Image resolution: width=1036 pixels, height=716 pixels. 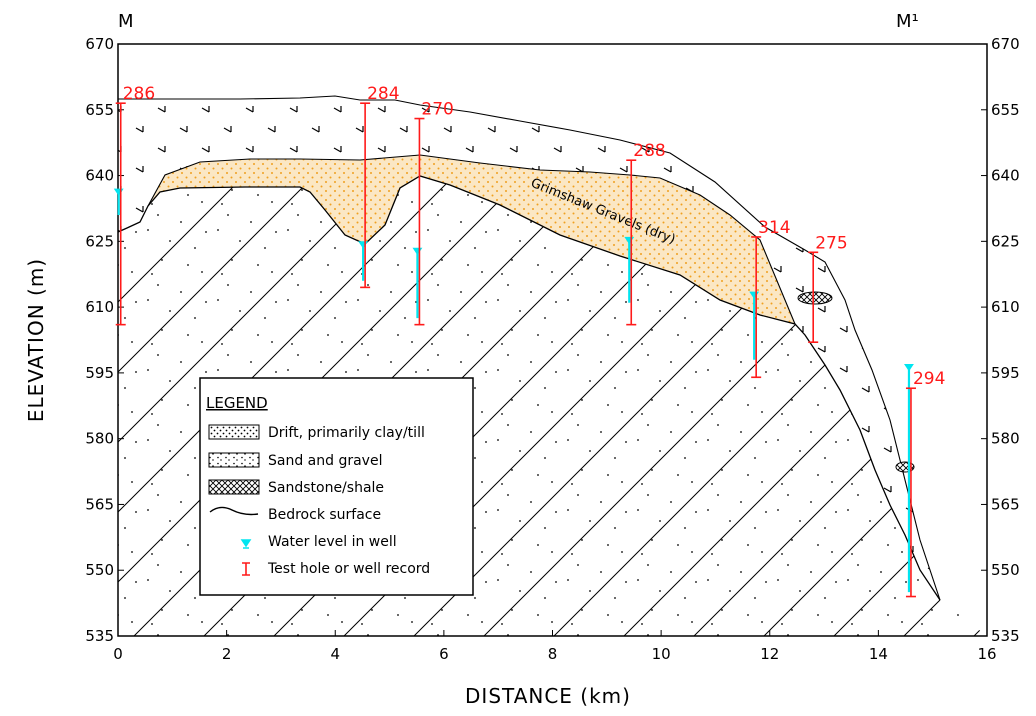 What do you see at coordinates (815, 298) in the screenshot?
I see `sandstone-lens` at bounding box center [815, 298].